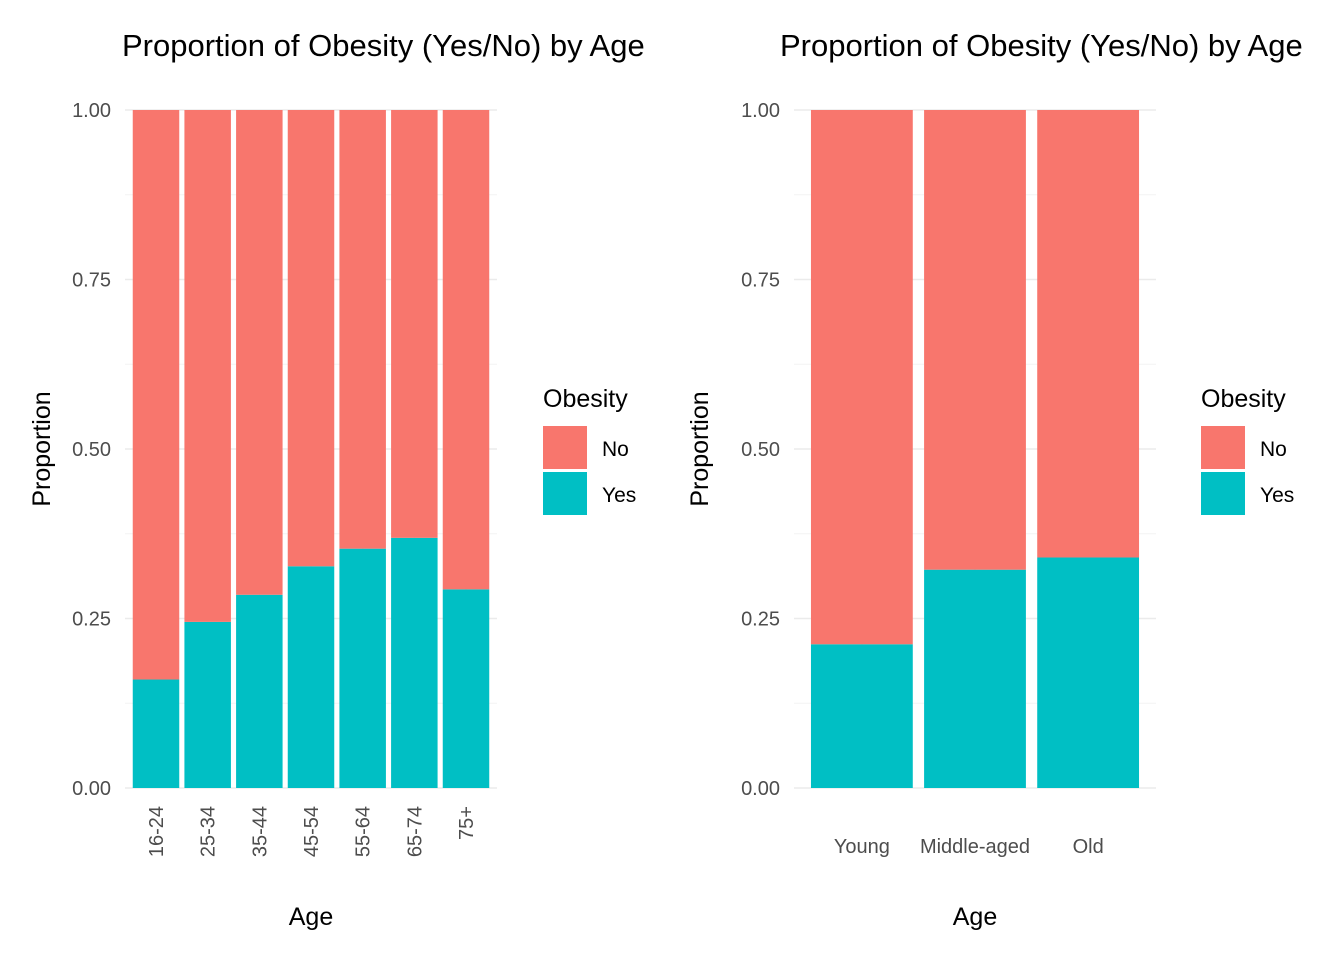 The height and width of the screenshot is (960, 1344). What do you see at coordinates (209, 831) in the screenshot?
I see `x-tick-label: 25-34` at bounding box center [209, 831].